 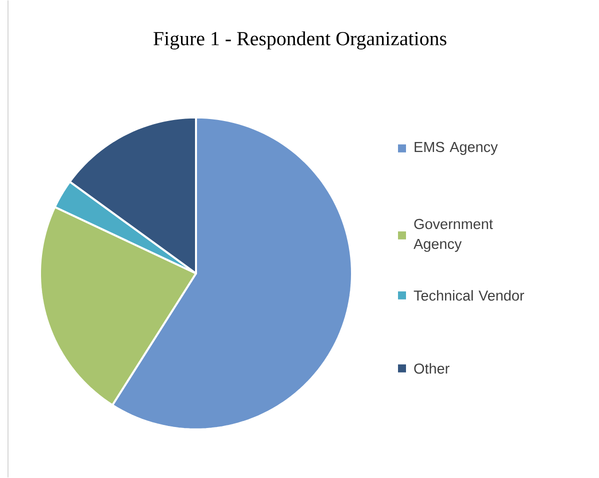 What do you see at coordinates (300, 40) in the screenshot?
I see `chart-title: Figure 1 - Respondent Organizations` at bounding box center [300, 40].